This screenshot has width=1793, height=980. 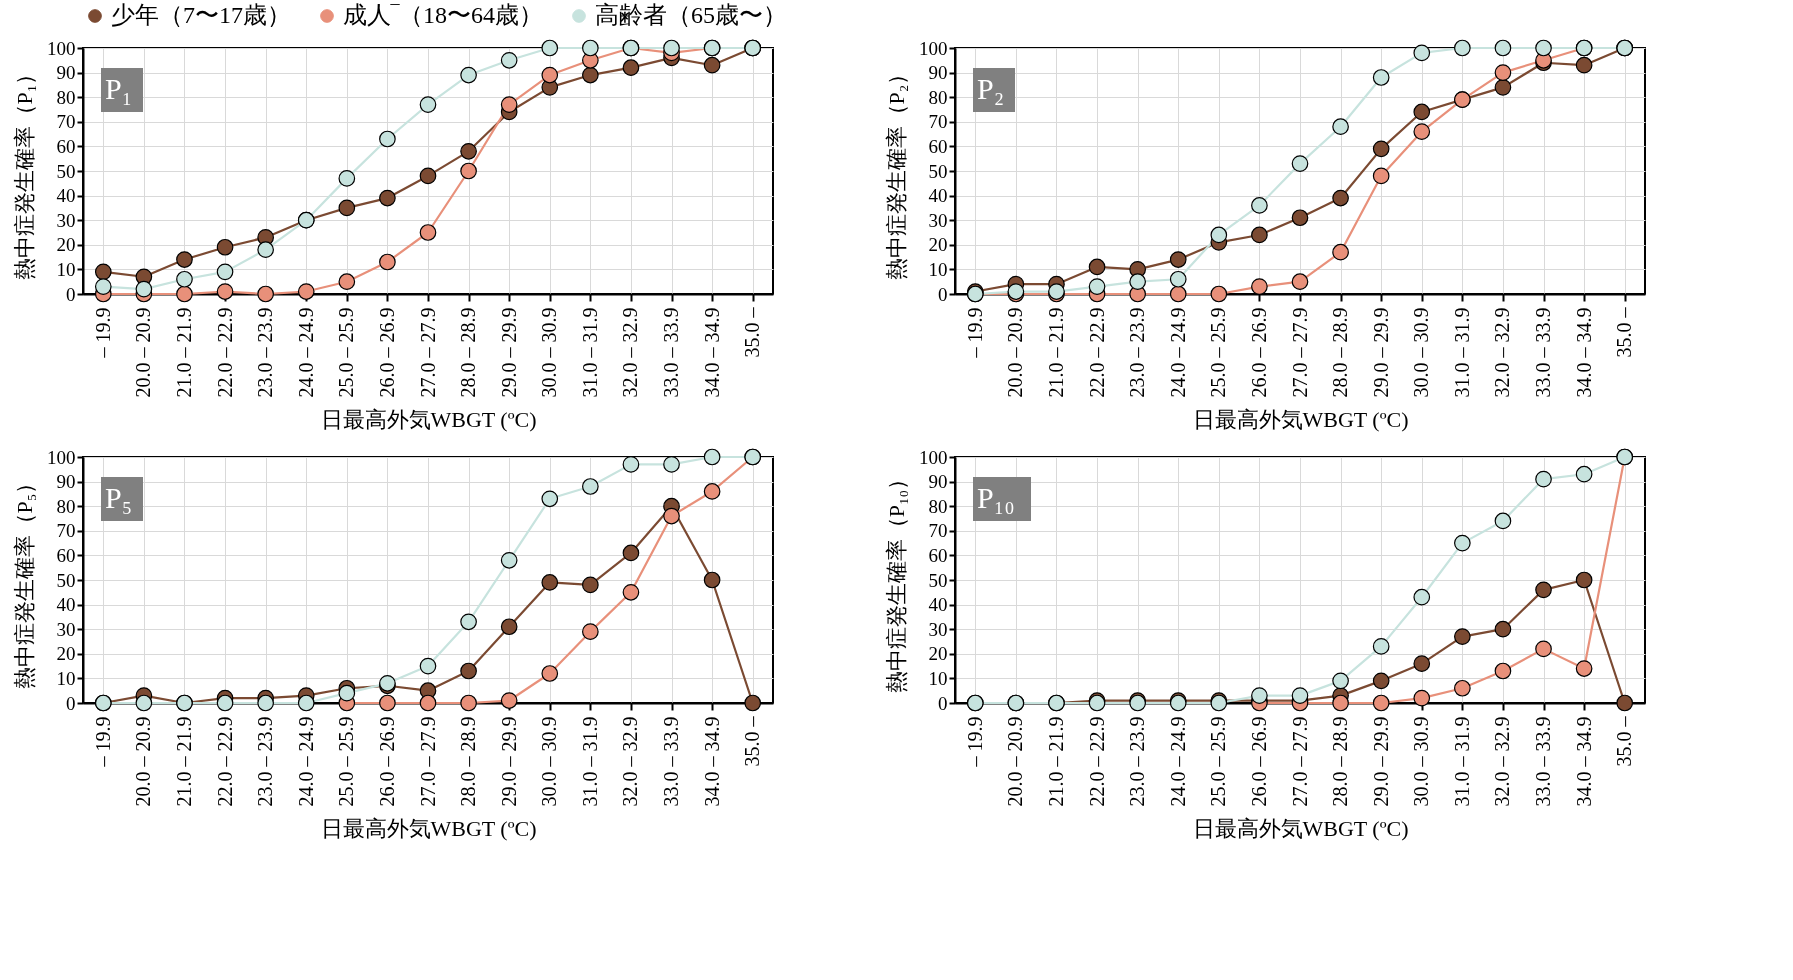 I want to click on y-axis-title: 熱中症発生確率（P₁₀）, so click(x=896, y=580).